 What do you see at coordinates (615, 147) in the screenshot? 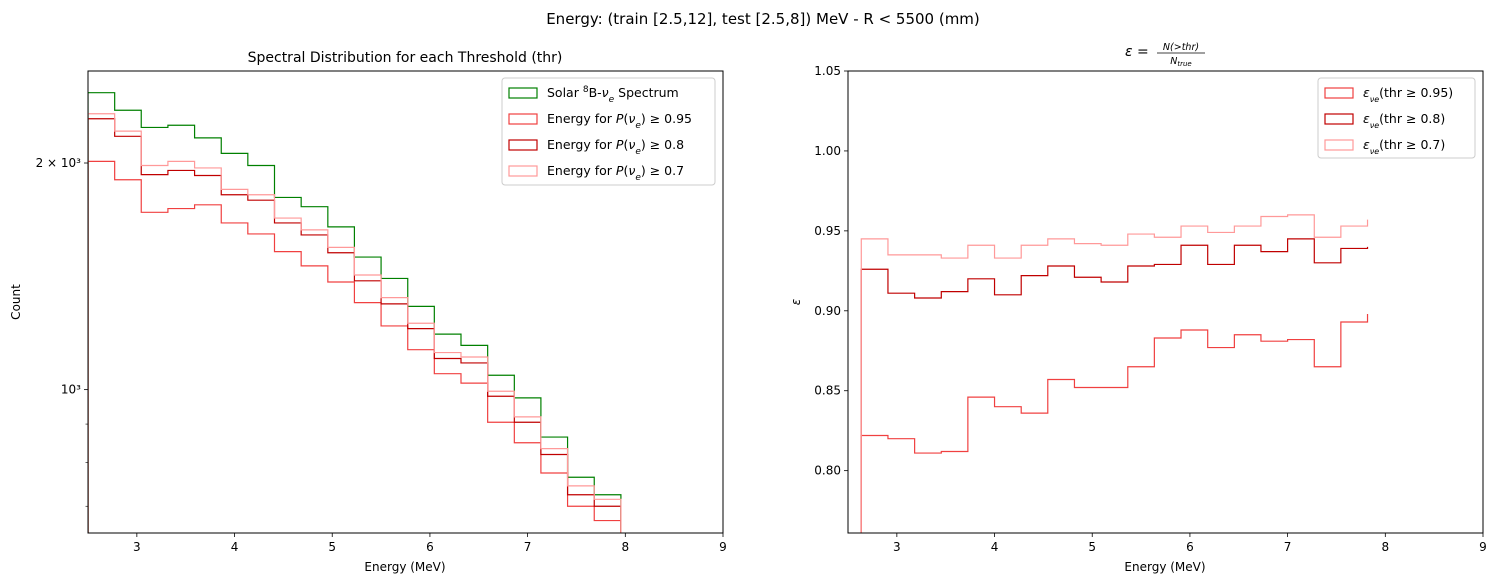
I see `spectrum-legend-label-3: Energy for P(νe) ≥ 0.8` at bounding box center [615, 147].